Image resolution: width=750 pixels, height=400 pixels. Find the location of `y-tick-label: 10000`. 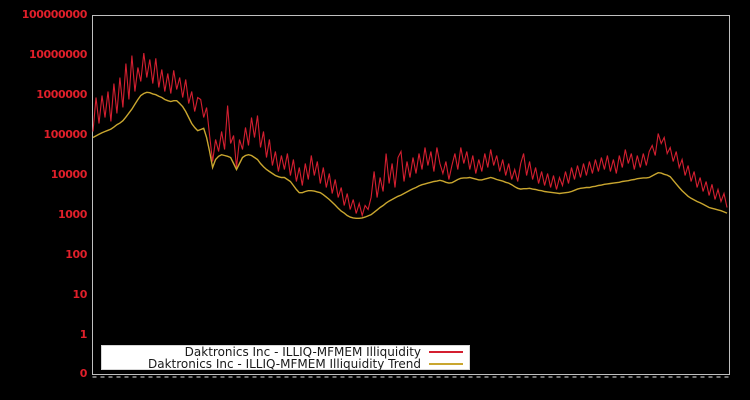

y-tick-label: 10000 is located at coordinates (69, 174).